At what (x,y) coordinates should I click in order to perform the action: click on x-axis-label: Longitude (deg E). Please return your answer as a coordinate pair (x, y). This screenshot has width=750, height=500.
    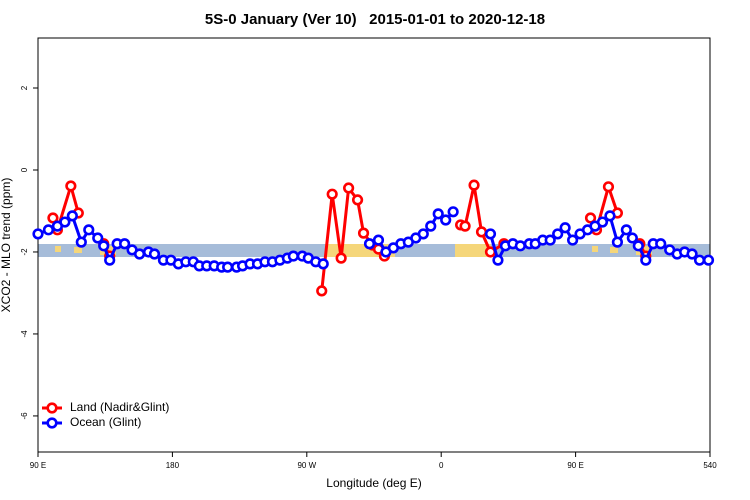
    Looking at the image, I should click on (373, 483).